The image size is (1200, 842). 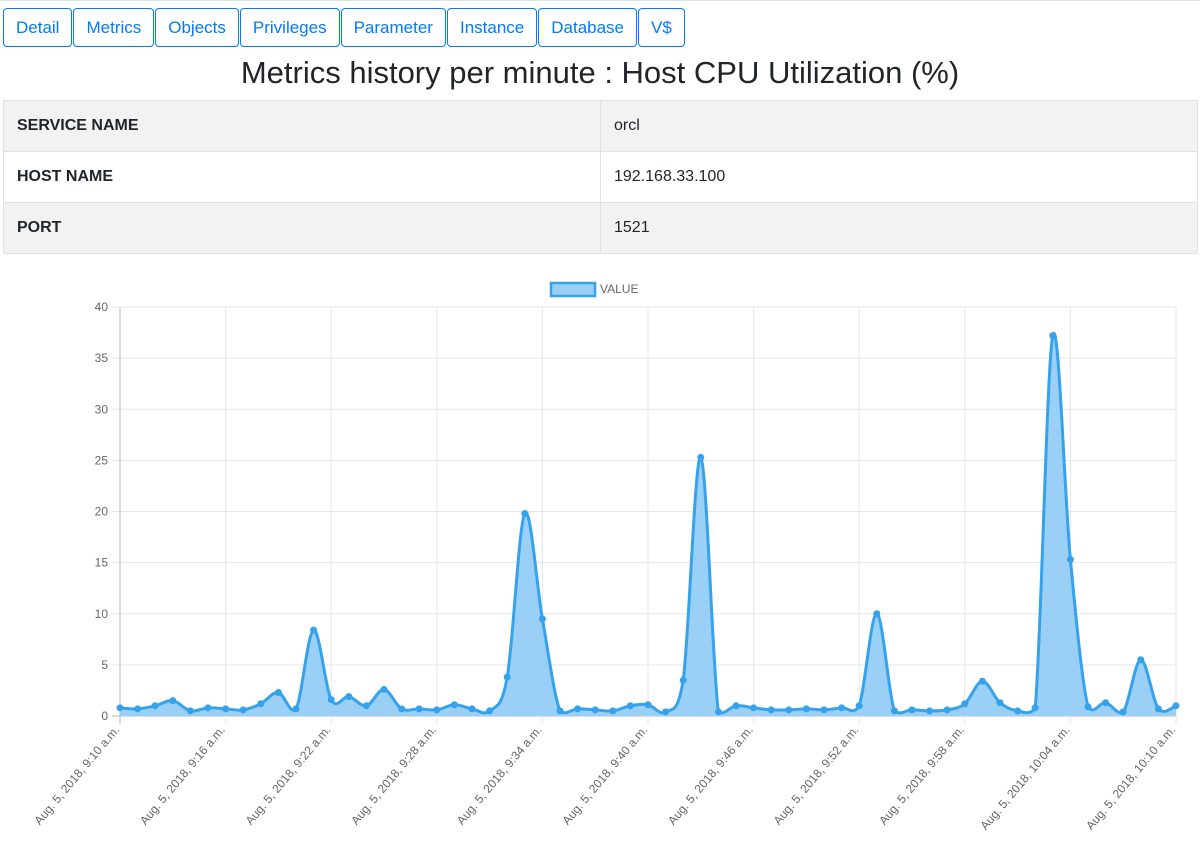 I want to click on x-tick-label: Aug. 5, 2018, 9:28 a.m., so click(x=393, y=775).